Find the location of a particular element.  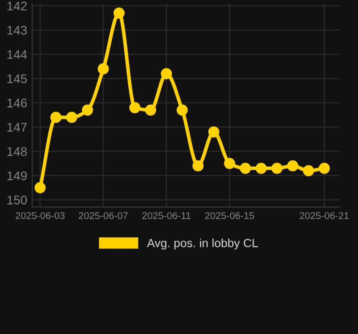

y-tick-label: 148 is located at coordinates (17, 151).